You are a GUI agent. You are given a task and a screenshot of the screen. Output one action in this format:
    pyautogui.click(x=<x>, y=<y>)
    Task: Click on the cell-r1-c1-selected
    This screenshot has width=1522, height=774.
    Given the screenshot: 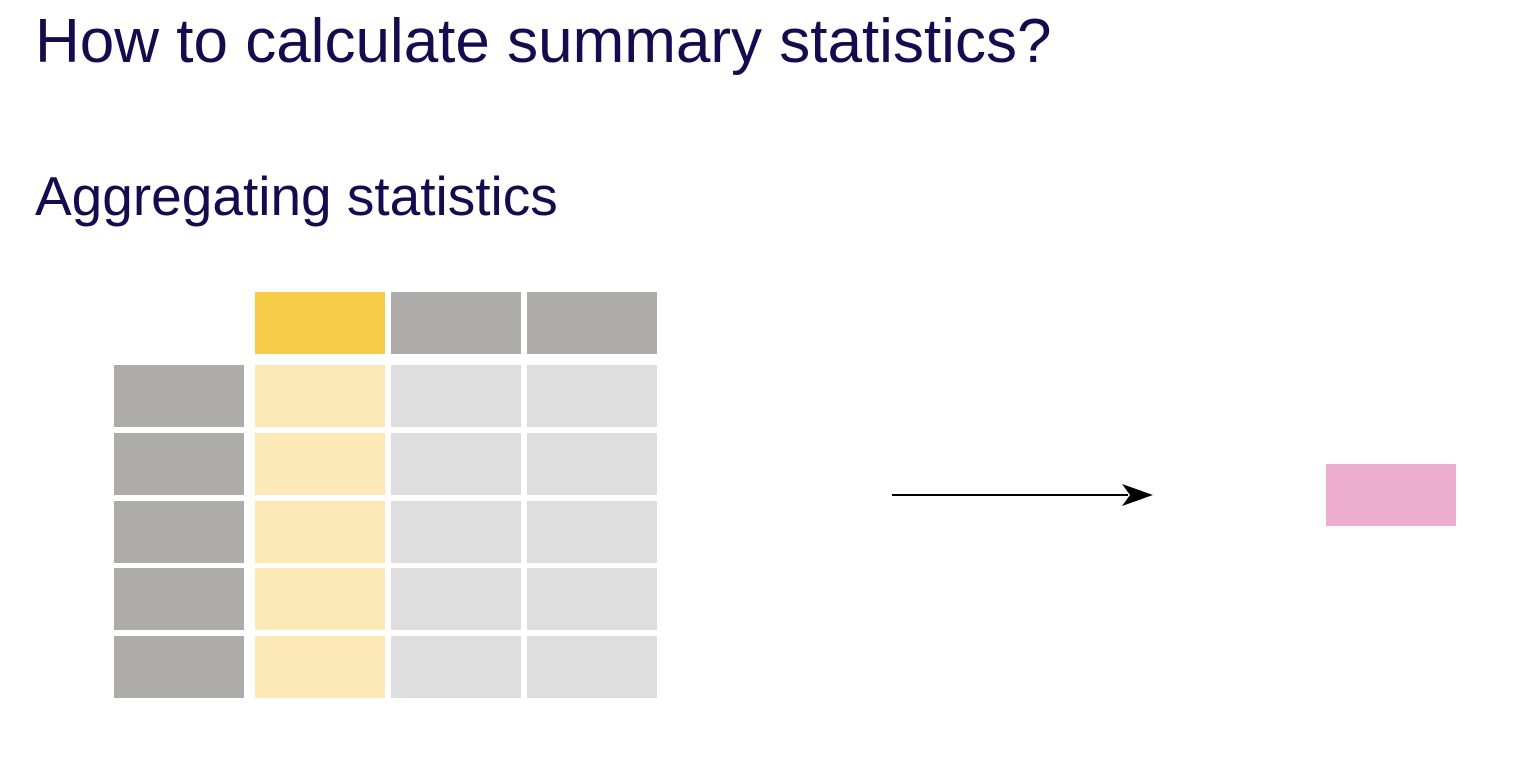 What is the action you would take?
    pyautogui.click(x=320, y=396)
    